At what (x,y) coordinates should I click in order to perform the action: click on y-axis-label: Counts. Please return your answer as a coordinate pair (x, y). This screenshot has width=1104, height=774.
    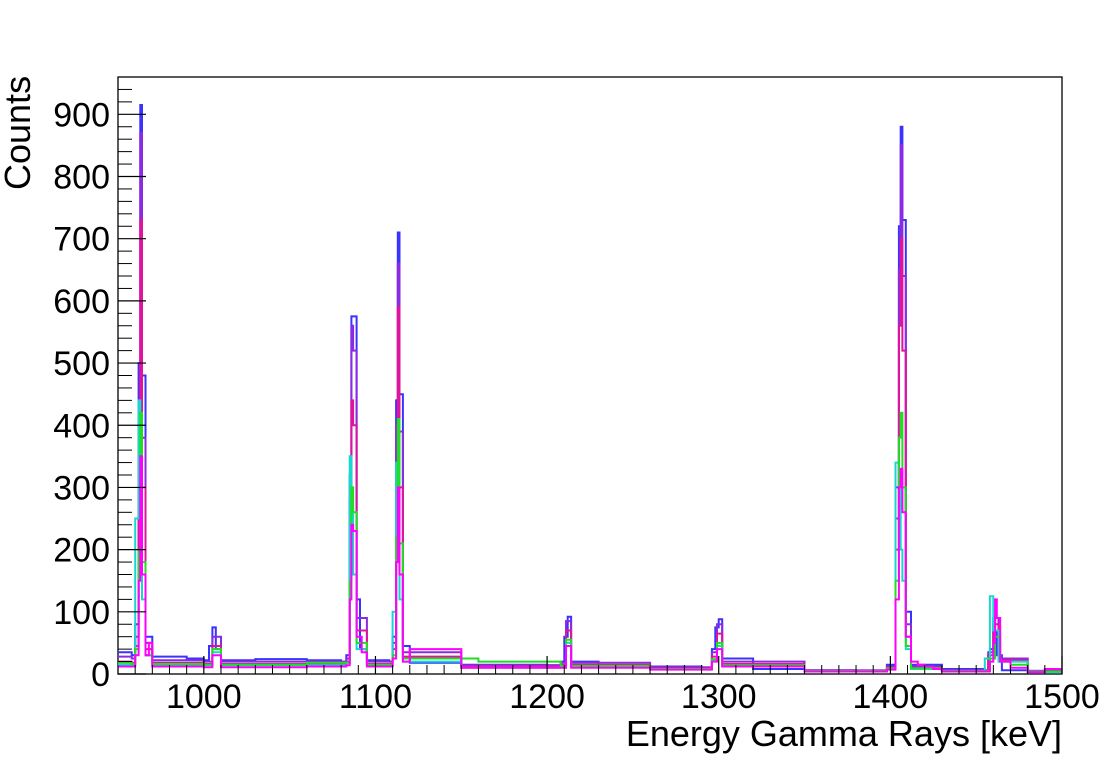
    Looking at the image, I should click on (19, 133).